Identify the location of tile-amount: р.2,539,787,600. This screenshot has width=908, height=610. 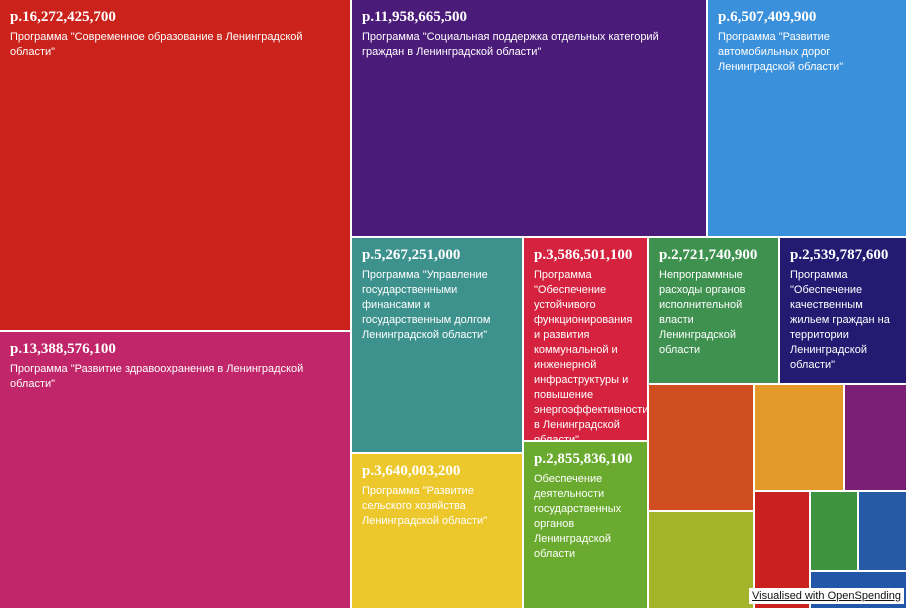
(839, 255).